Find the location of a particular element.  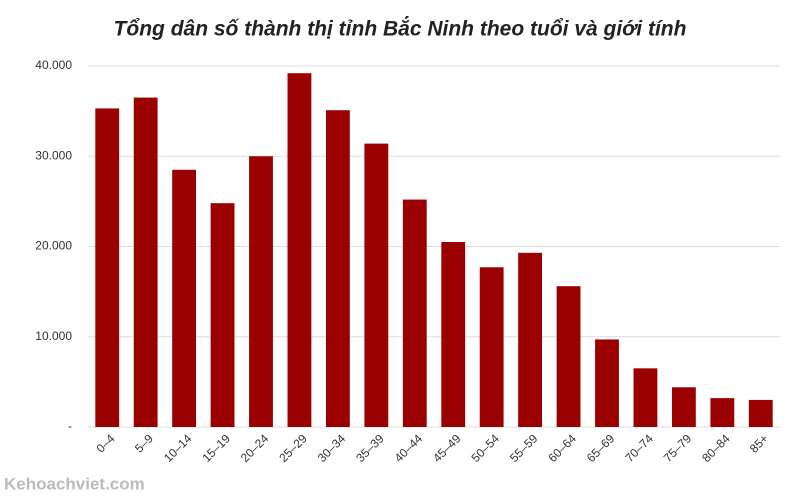

x-tick-label: 65–69 is located at coordinates (601, 448).